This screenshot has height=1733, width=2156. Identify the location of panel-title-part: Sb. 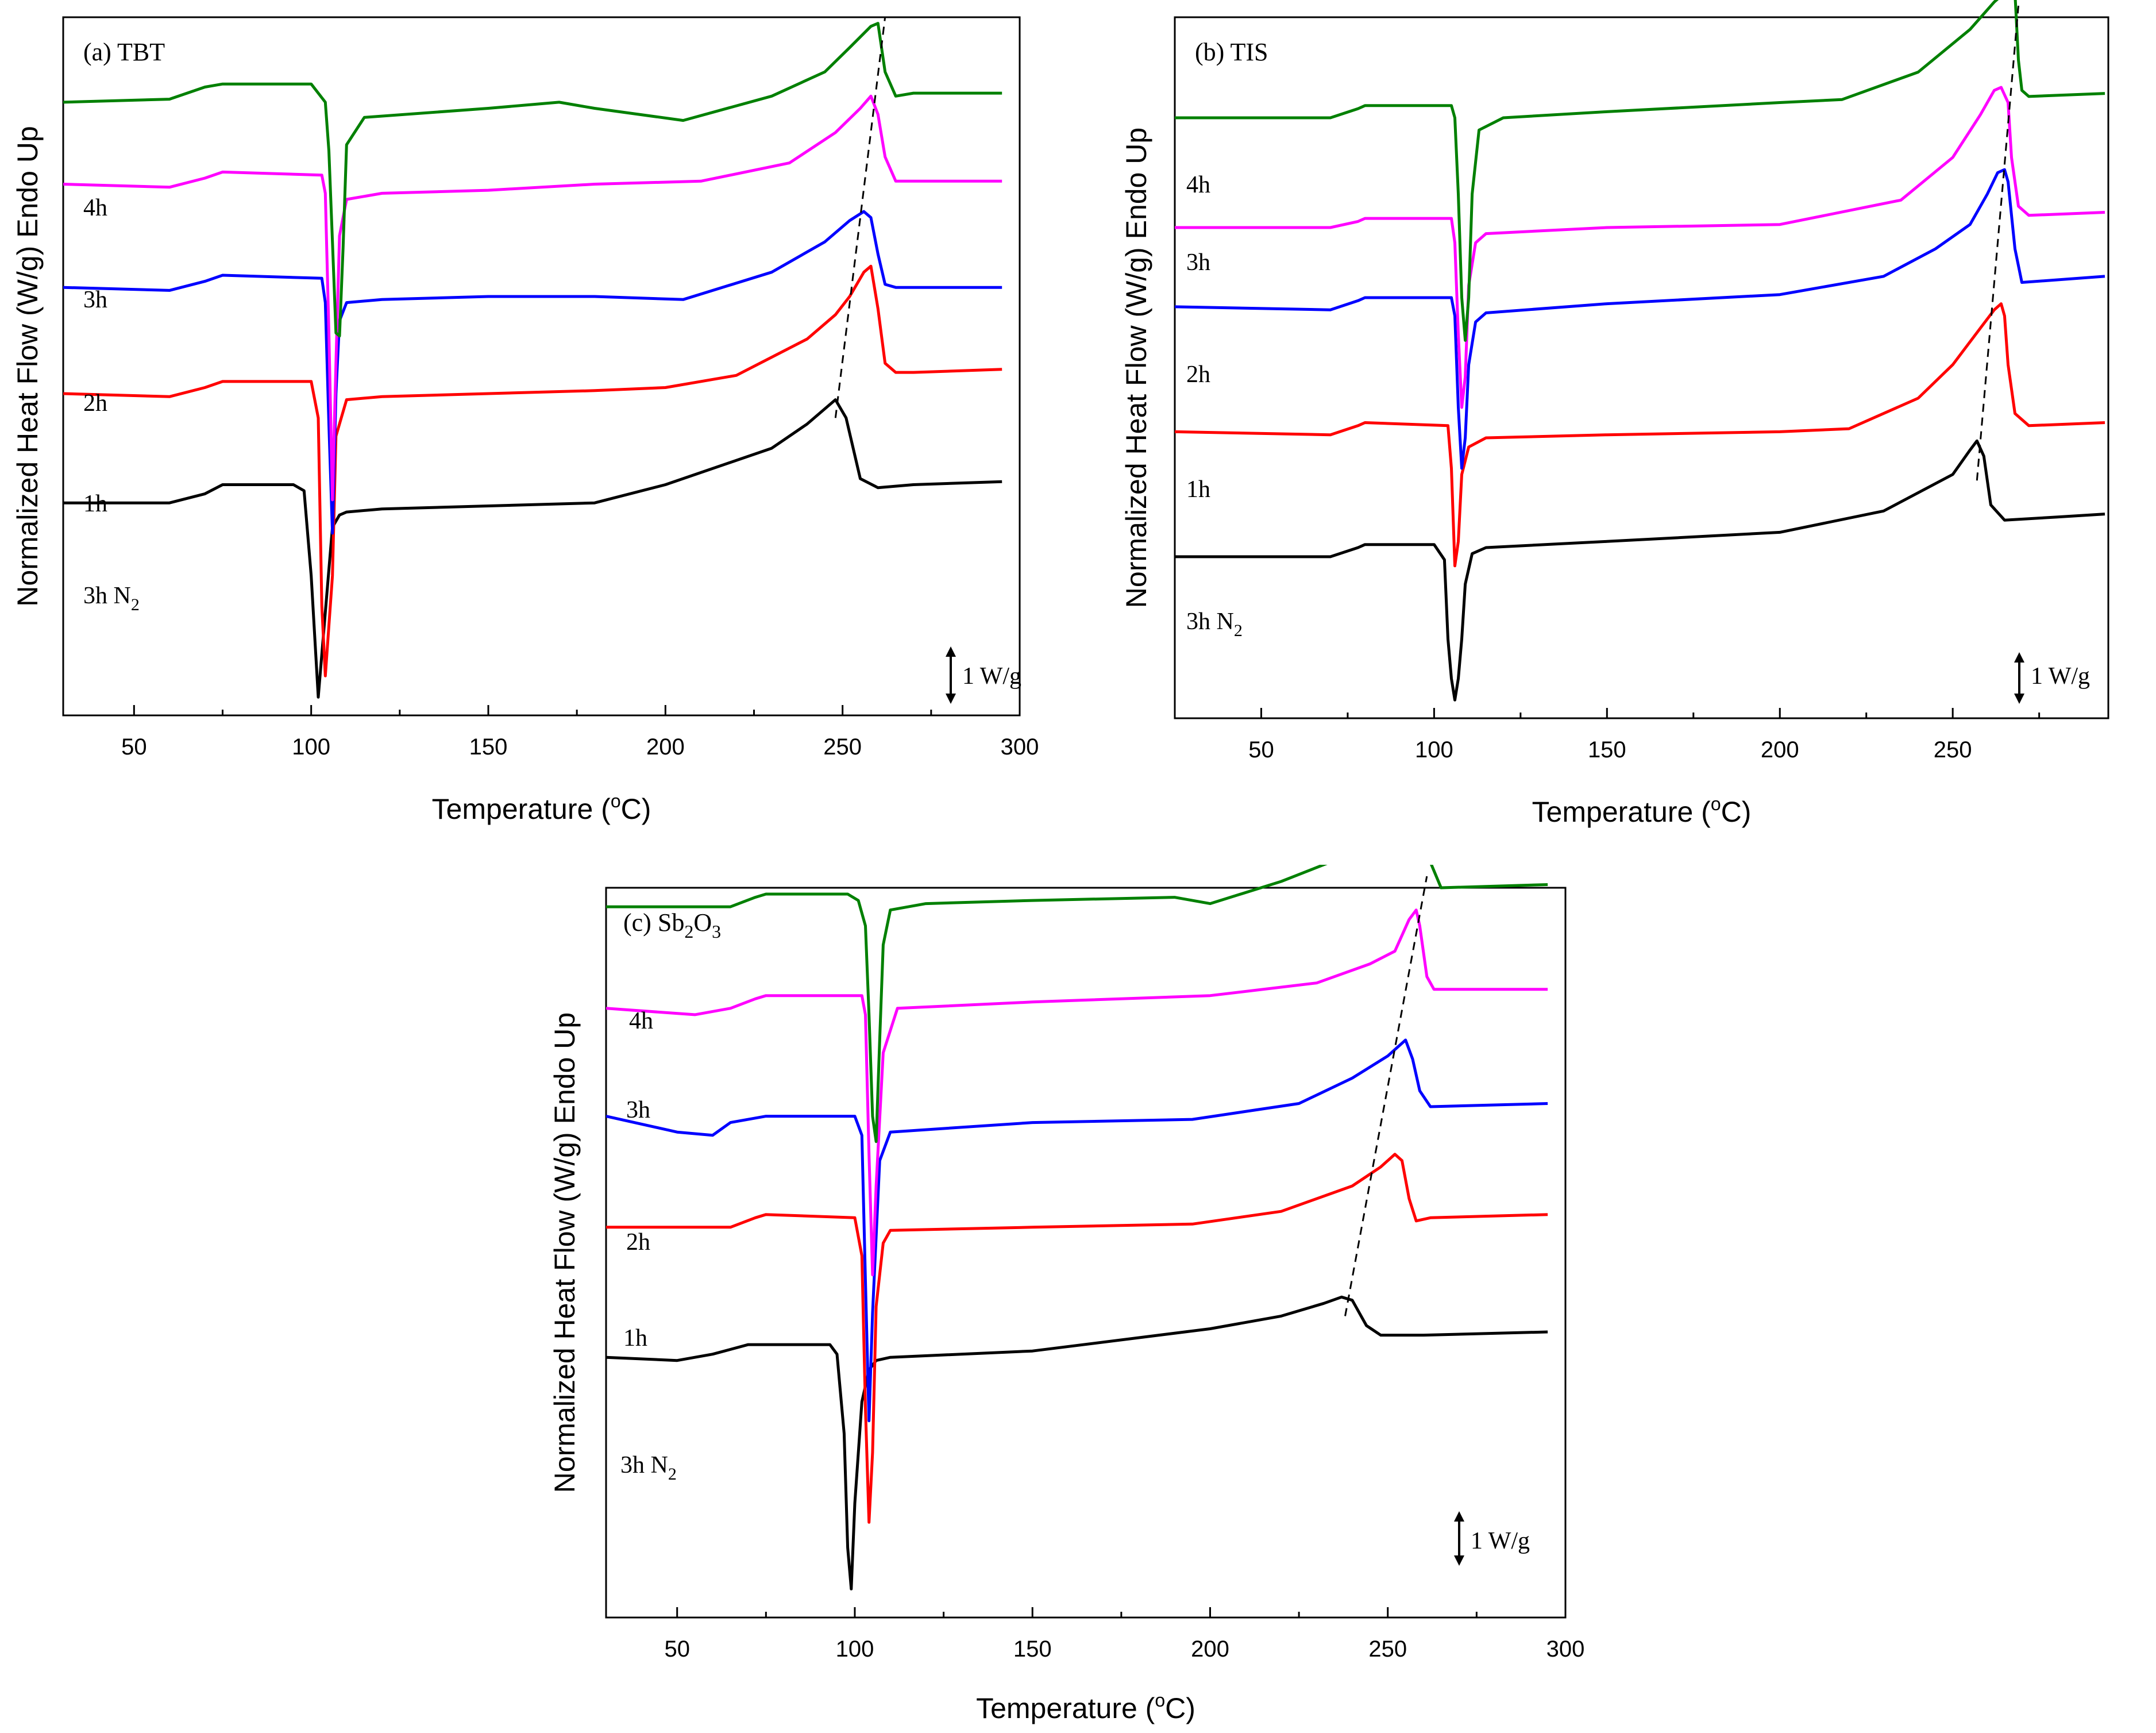
(671, 922).